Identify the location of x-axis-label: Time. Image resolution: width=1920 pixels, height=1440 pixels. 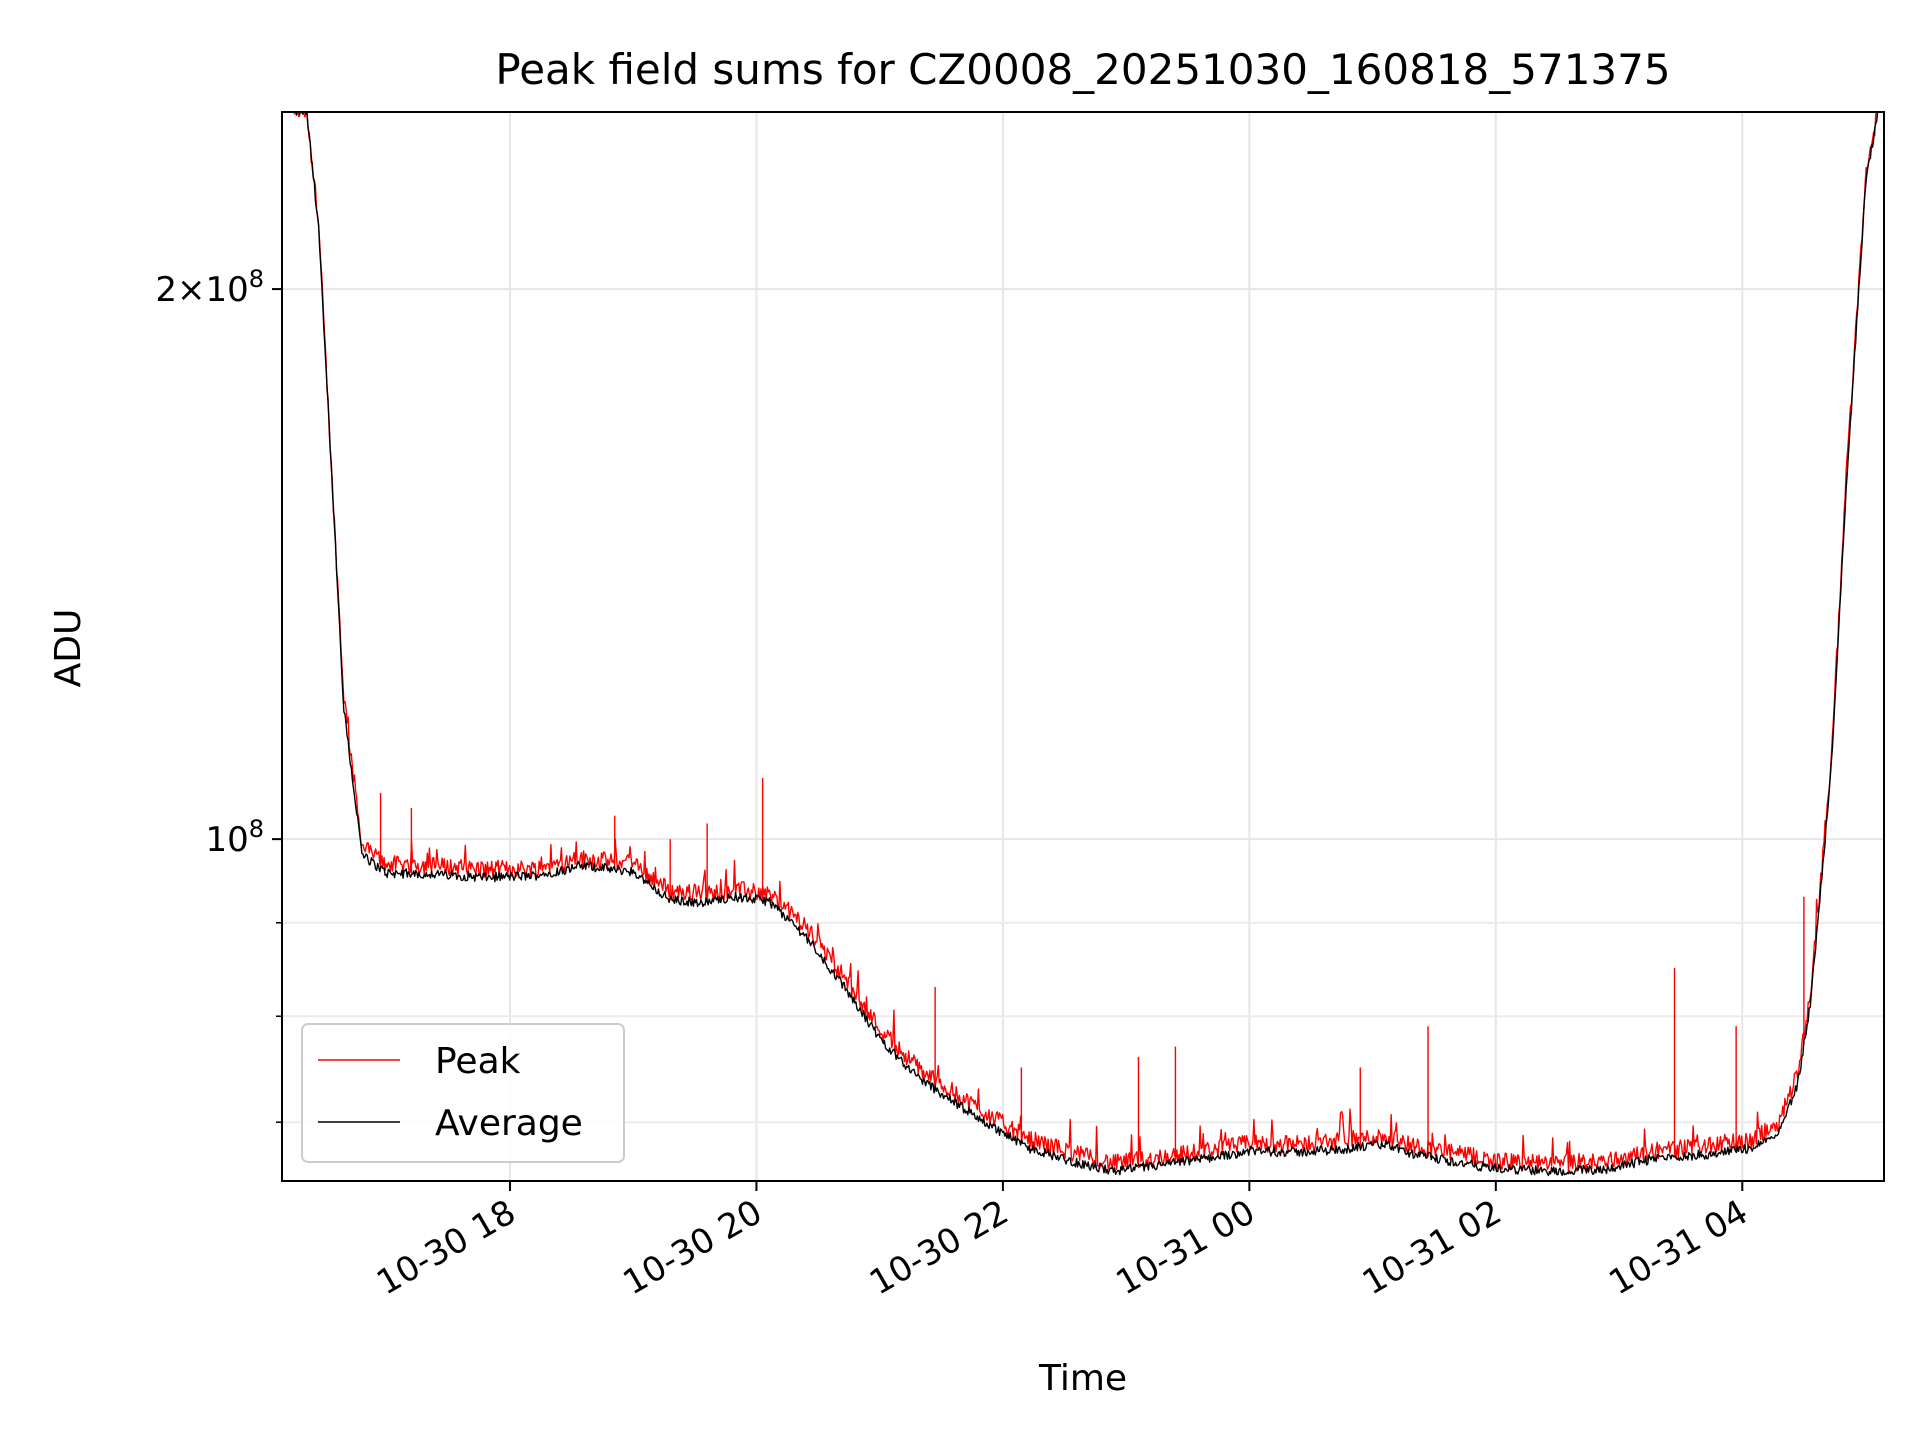
(1082, 1378).